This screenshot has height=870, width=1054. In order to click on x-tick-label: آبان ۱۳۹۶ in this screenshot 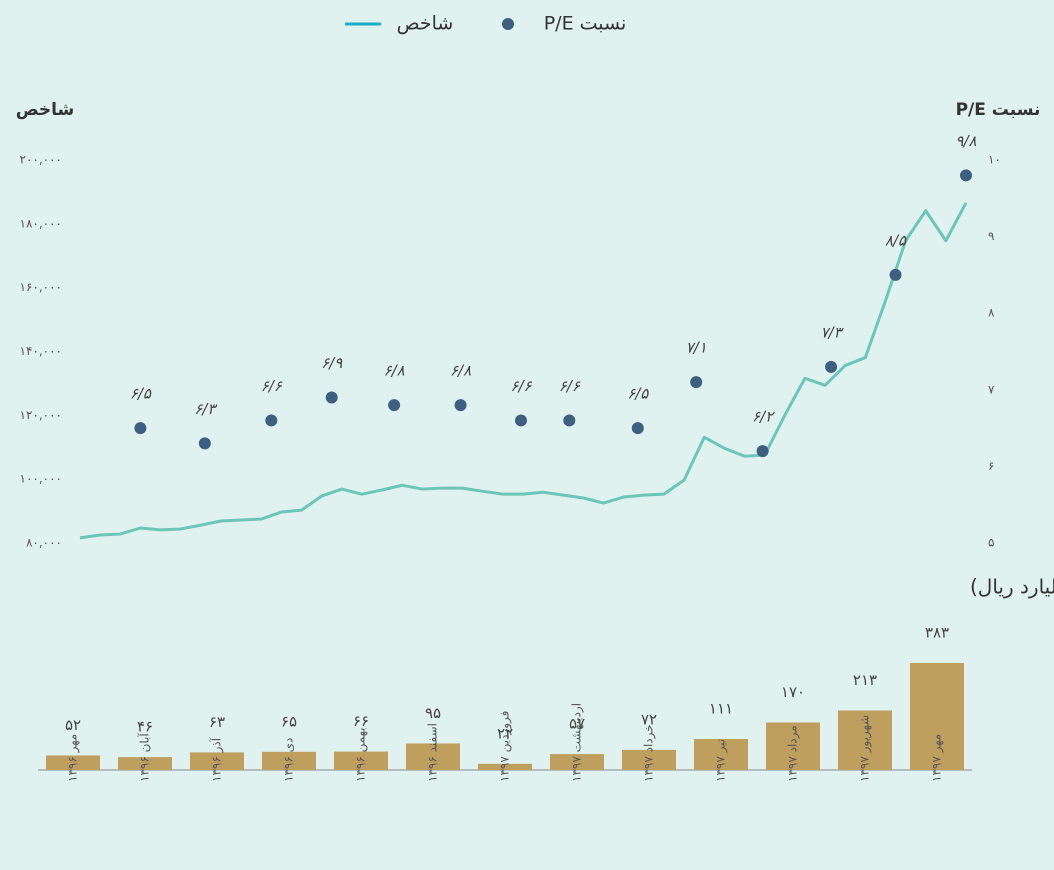, I will do `click(144, 757)`.